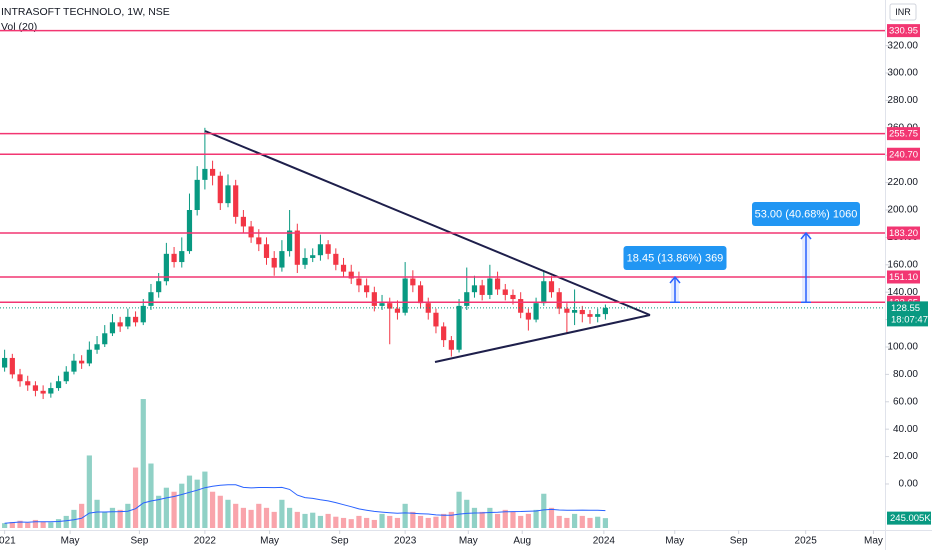 Image resolution: width=932 pixels, height=550 pixels. Describe the element at coordinates (85, 12) in the screenshot. I see `chart-title: INTRASOFT TECHNOLO, 1W, NSE` at that location.